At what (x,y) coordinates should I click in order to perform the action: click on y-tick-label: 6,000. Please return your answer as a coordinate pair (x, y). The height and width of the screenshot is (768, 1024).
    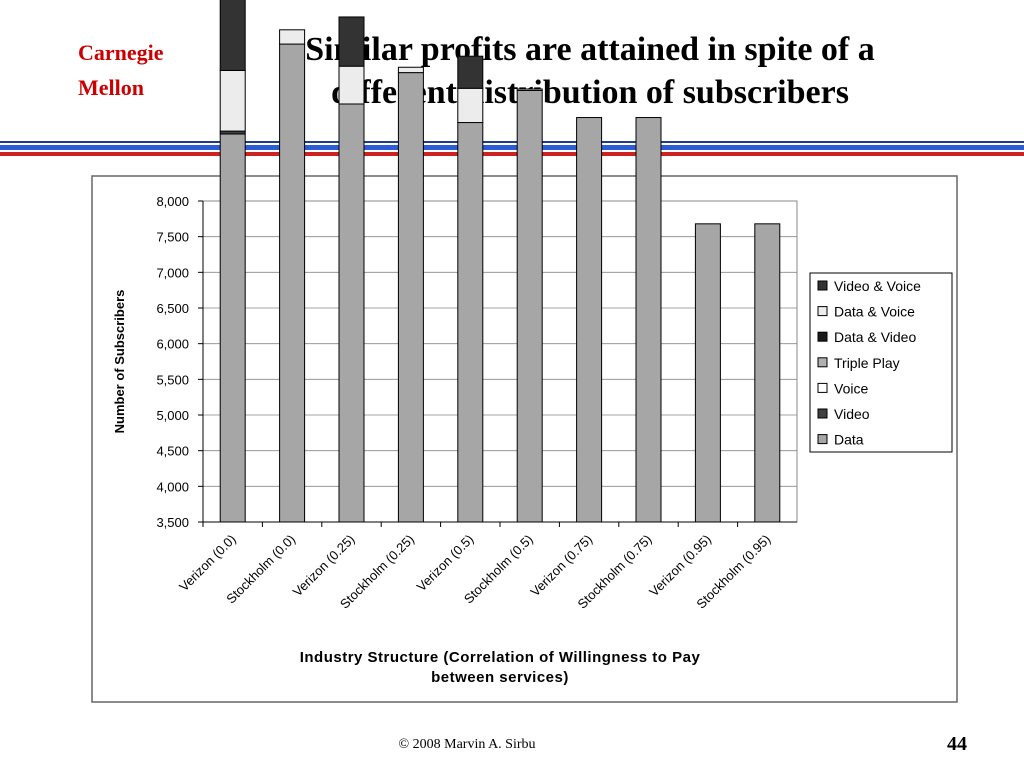
    Looking at the image, I should click on (172, 344).